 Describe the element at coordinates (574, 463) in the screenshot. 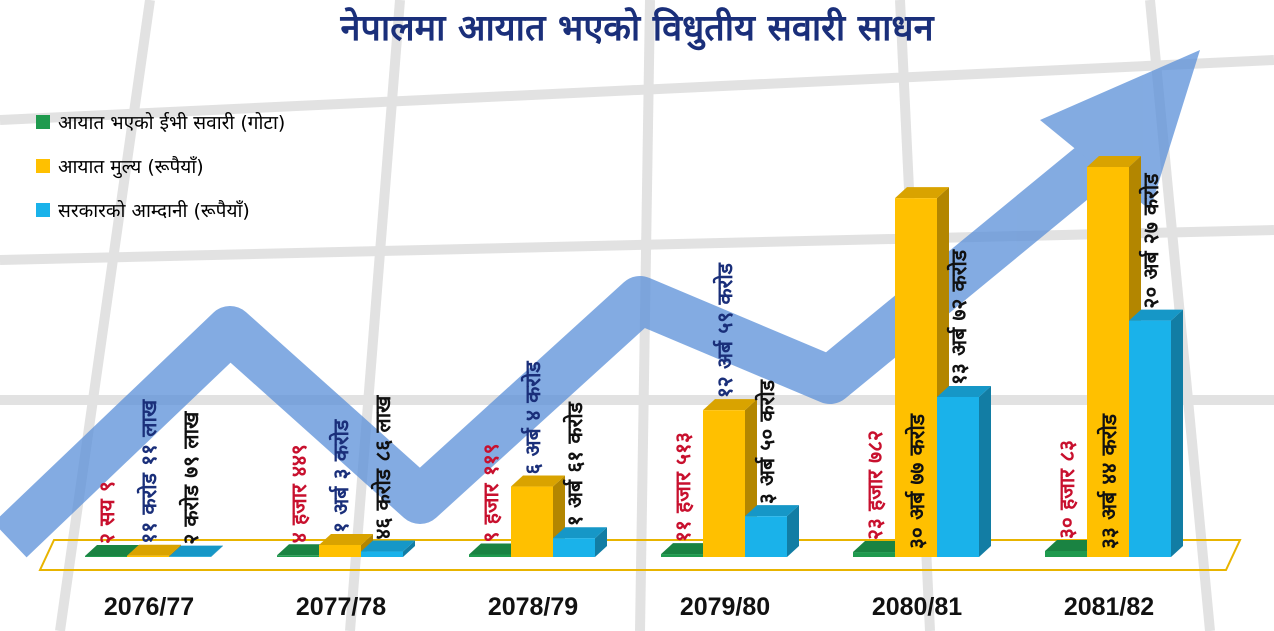

I see `data-label: १ अर्ब ६१ करोड` at that location.